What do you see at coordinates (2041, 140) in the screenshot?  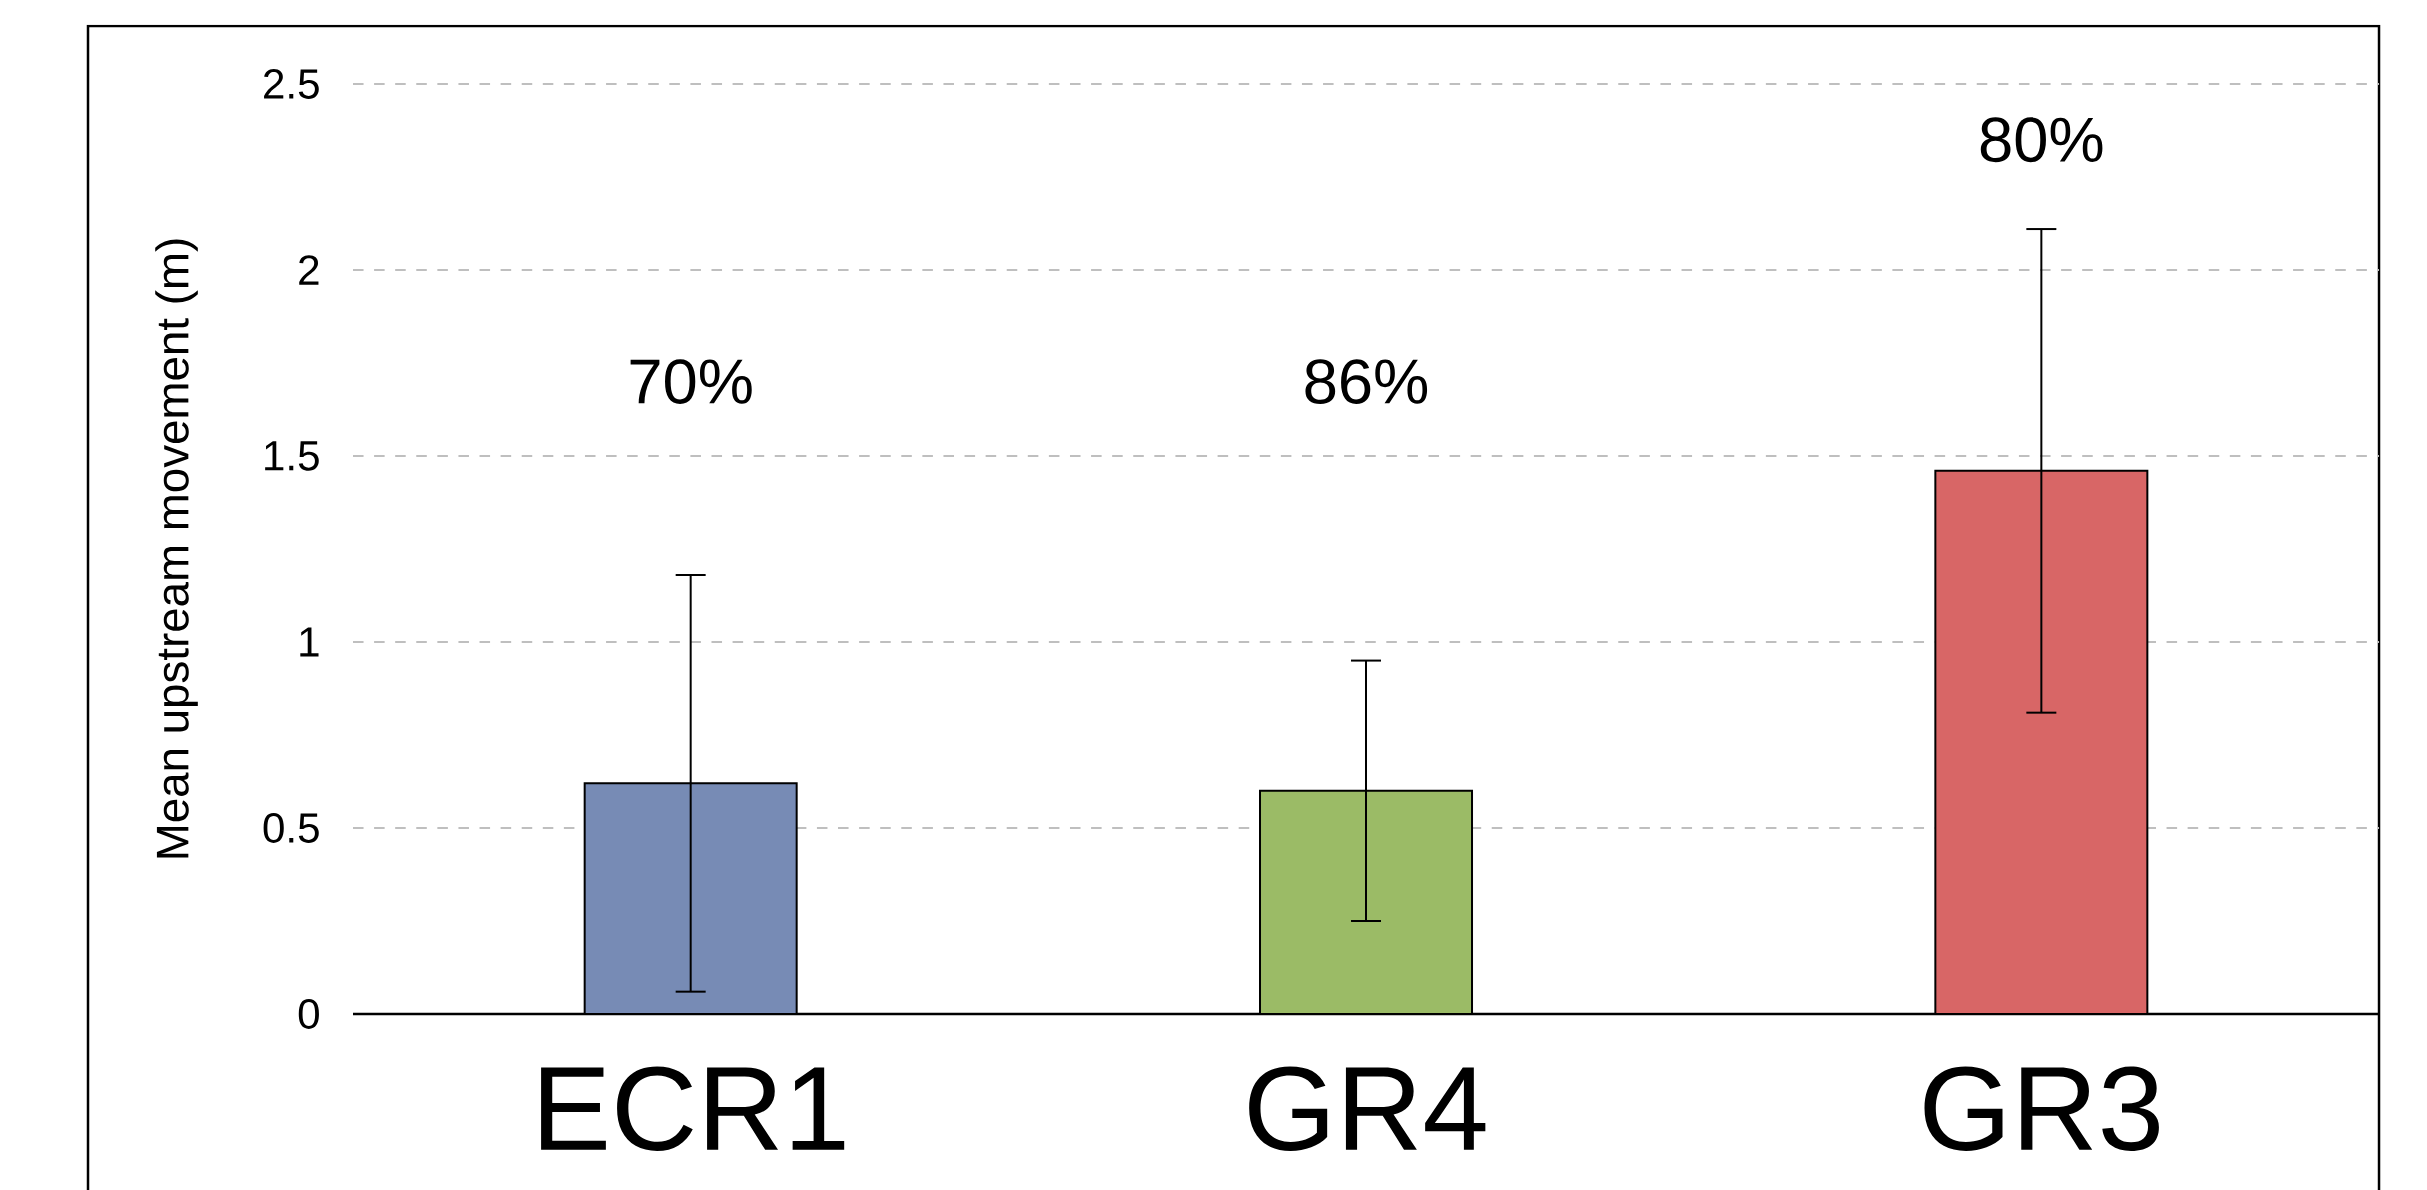 I see `annotation: 80%` at bounding box center [2041, 140].